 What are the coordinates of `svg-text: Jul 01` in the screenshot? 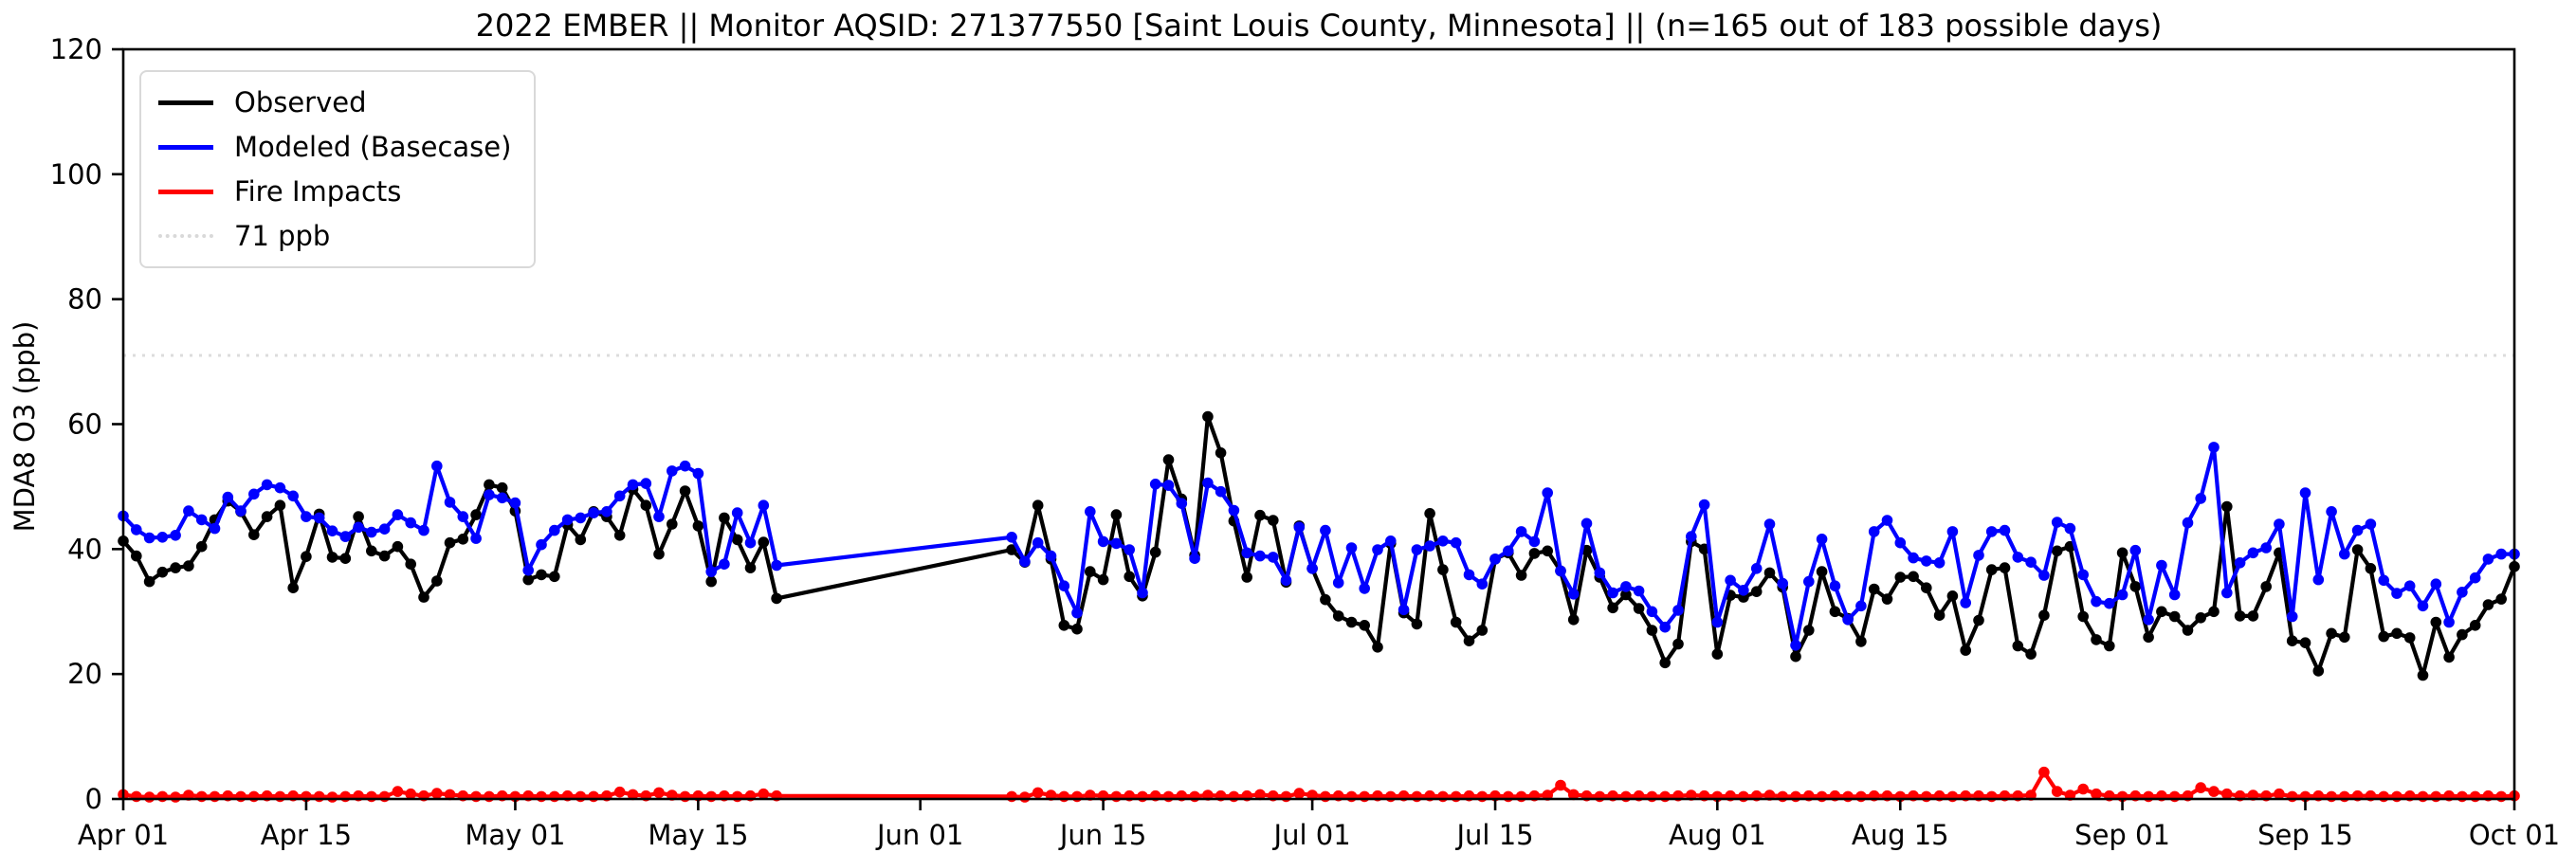 It's located at (1311, 835).